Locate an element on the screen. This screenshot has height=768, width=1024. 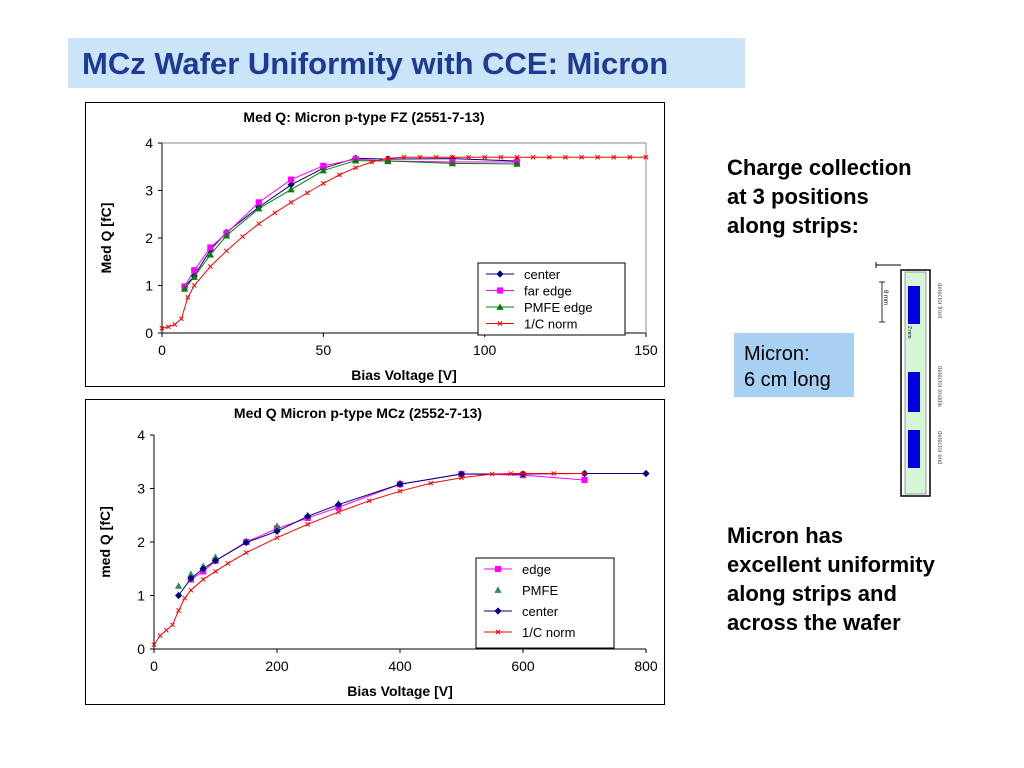
legend-label: 1/C norm is located at coordinates (548, 632).